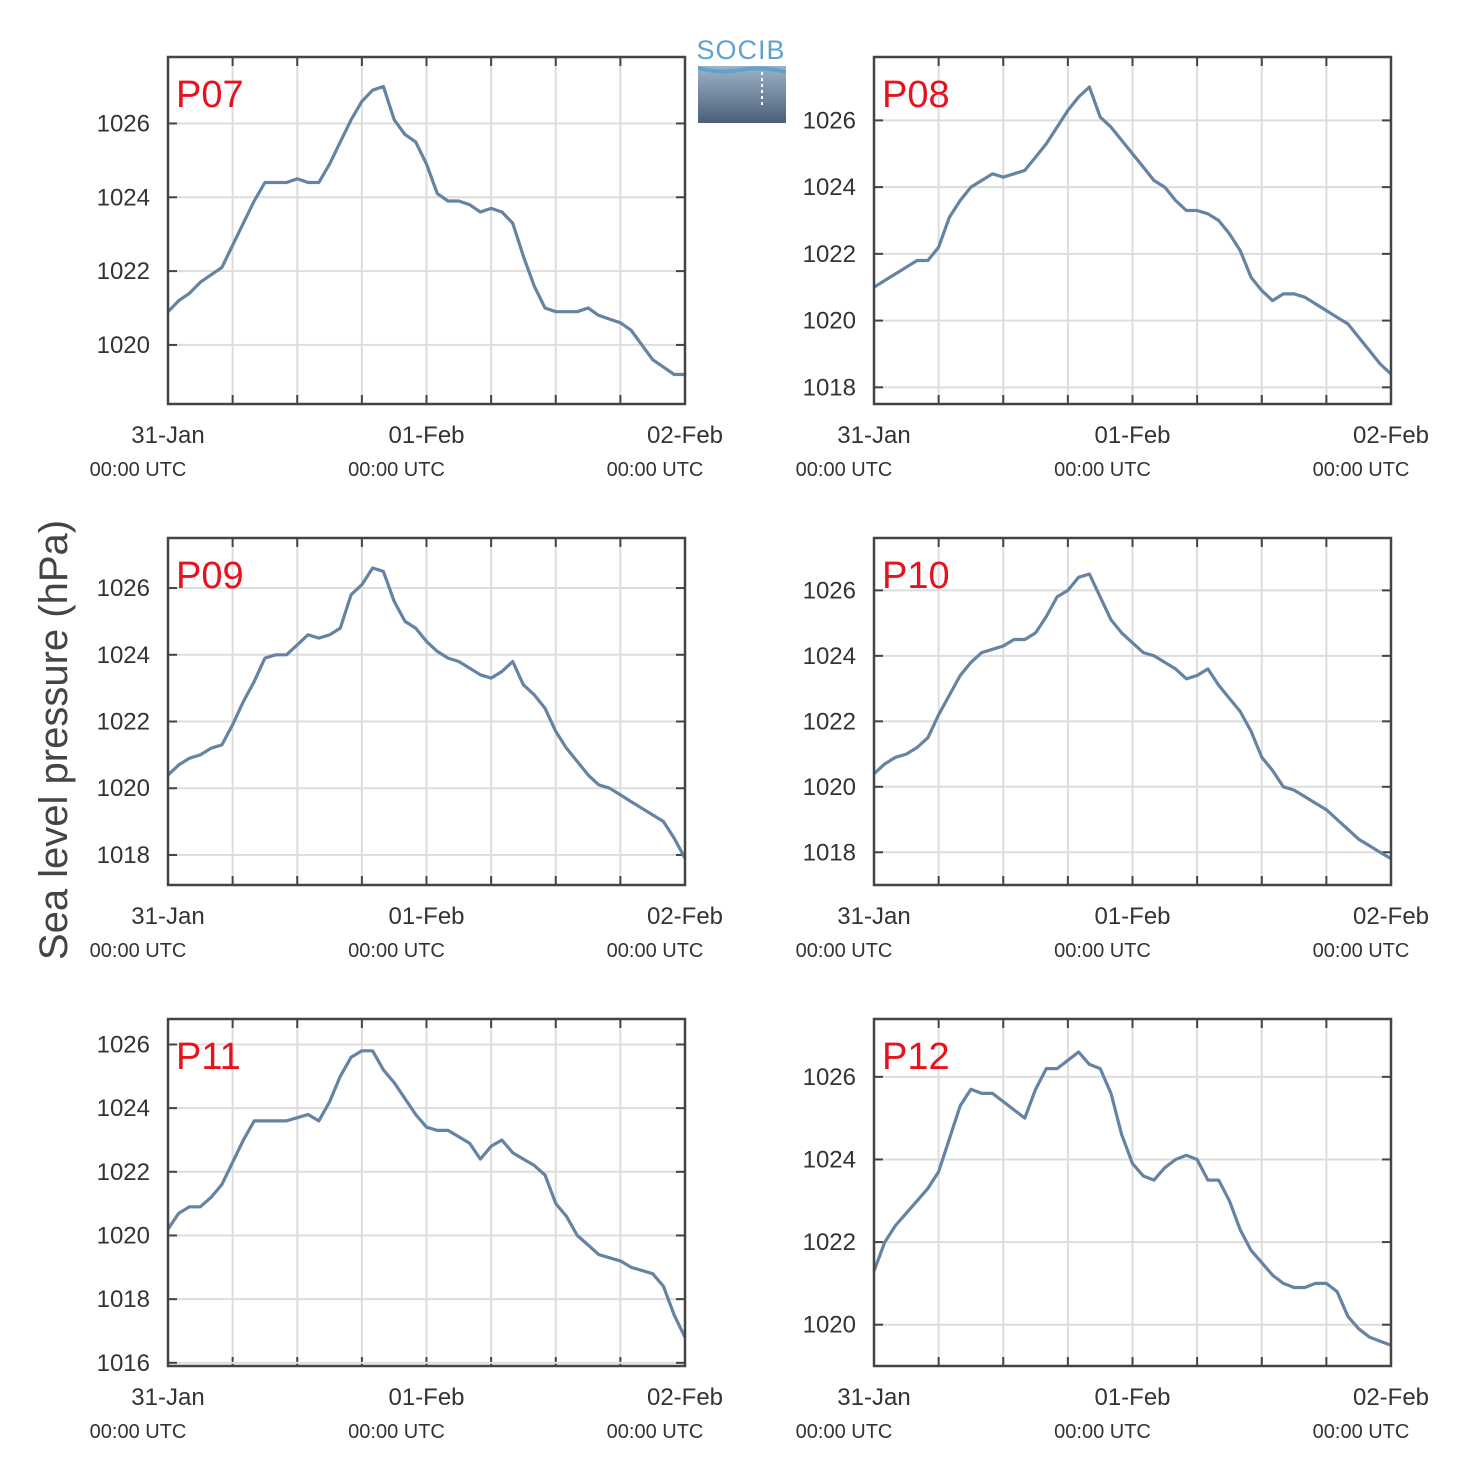 The width and height of the screenshot is (1464, 1474). Describe the element at coordinates (916, 1057) in the screenshot. I see `panel-label: P12` at that location.